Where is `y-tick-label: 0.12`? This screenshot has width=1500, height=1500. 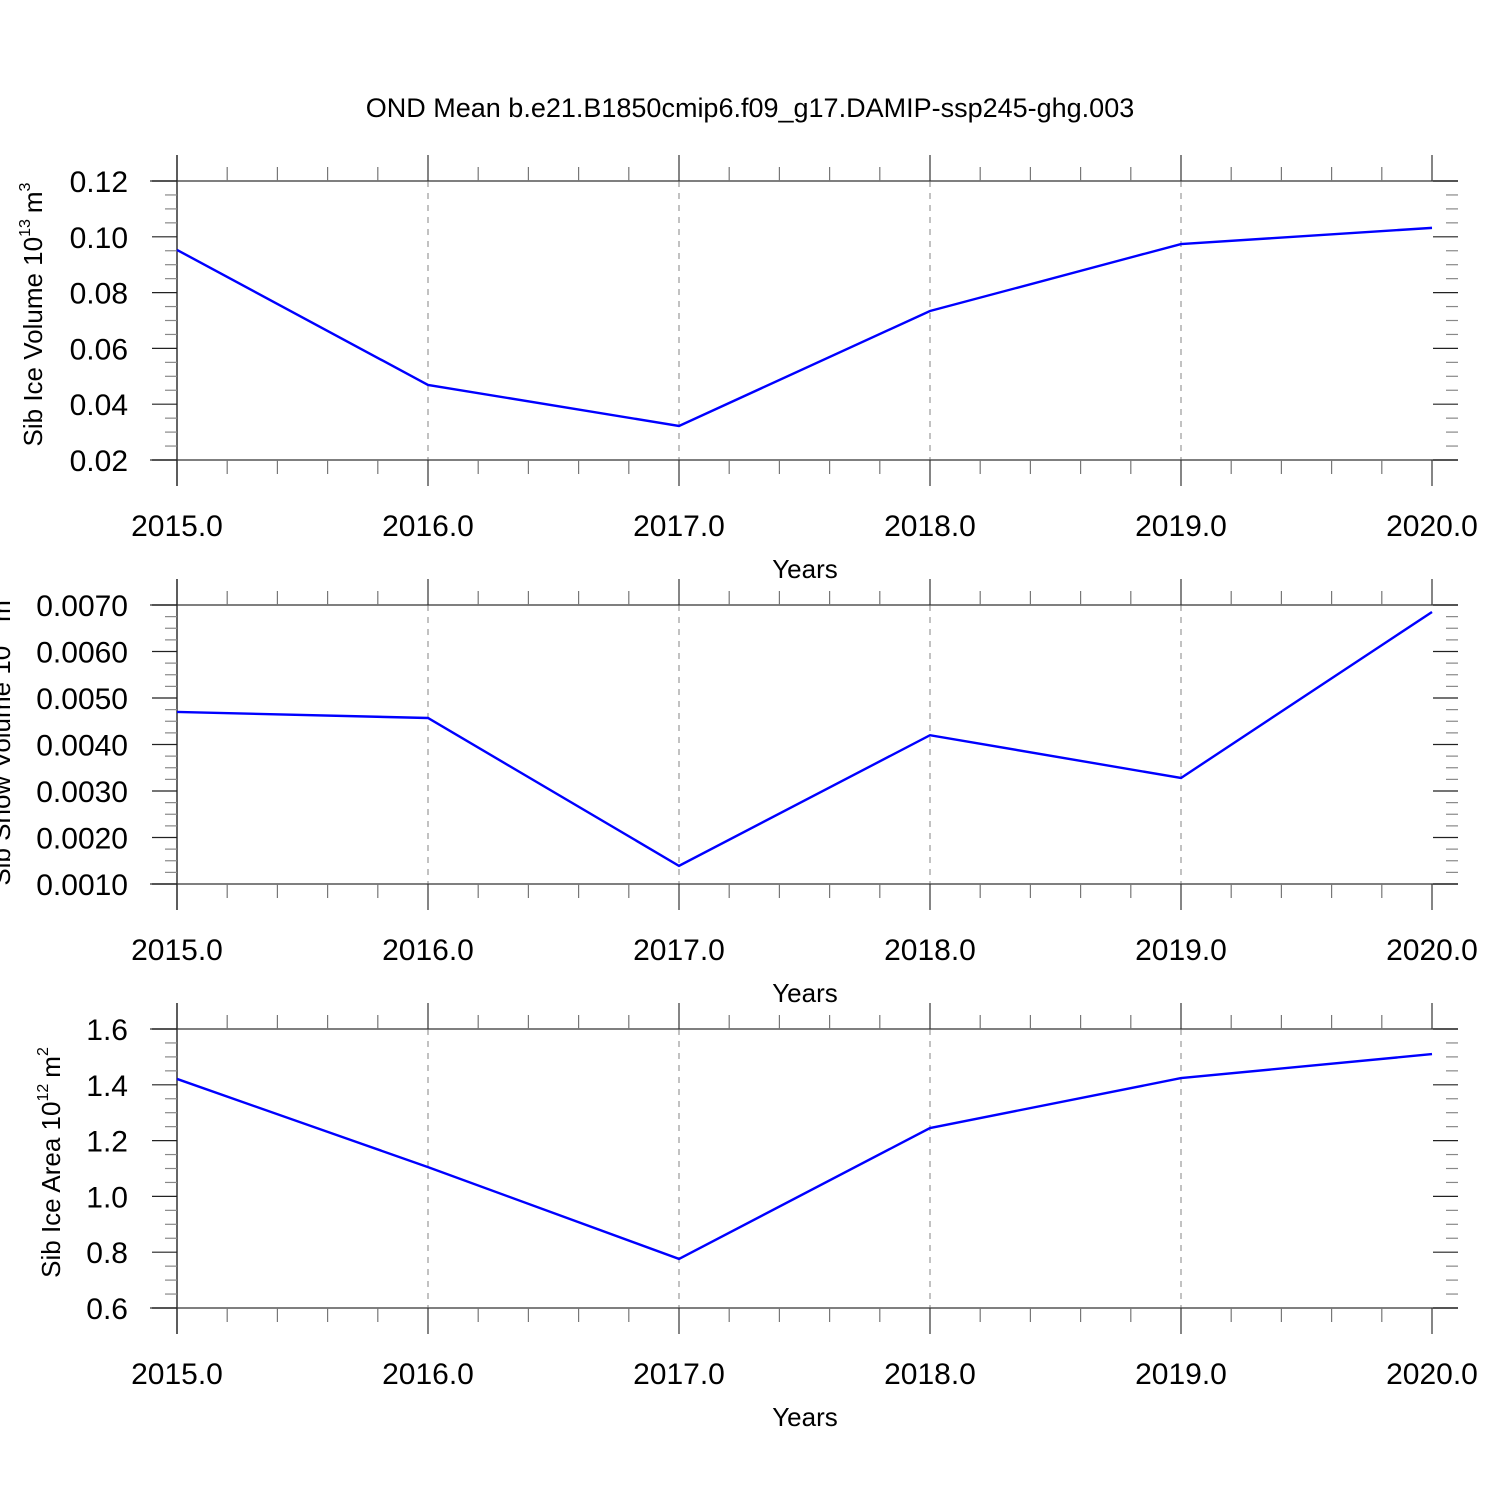
y-tick-label: 0.12 is located at coordinates (99, 182).